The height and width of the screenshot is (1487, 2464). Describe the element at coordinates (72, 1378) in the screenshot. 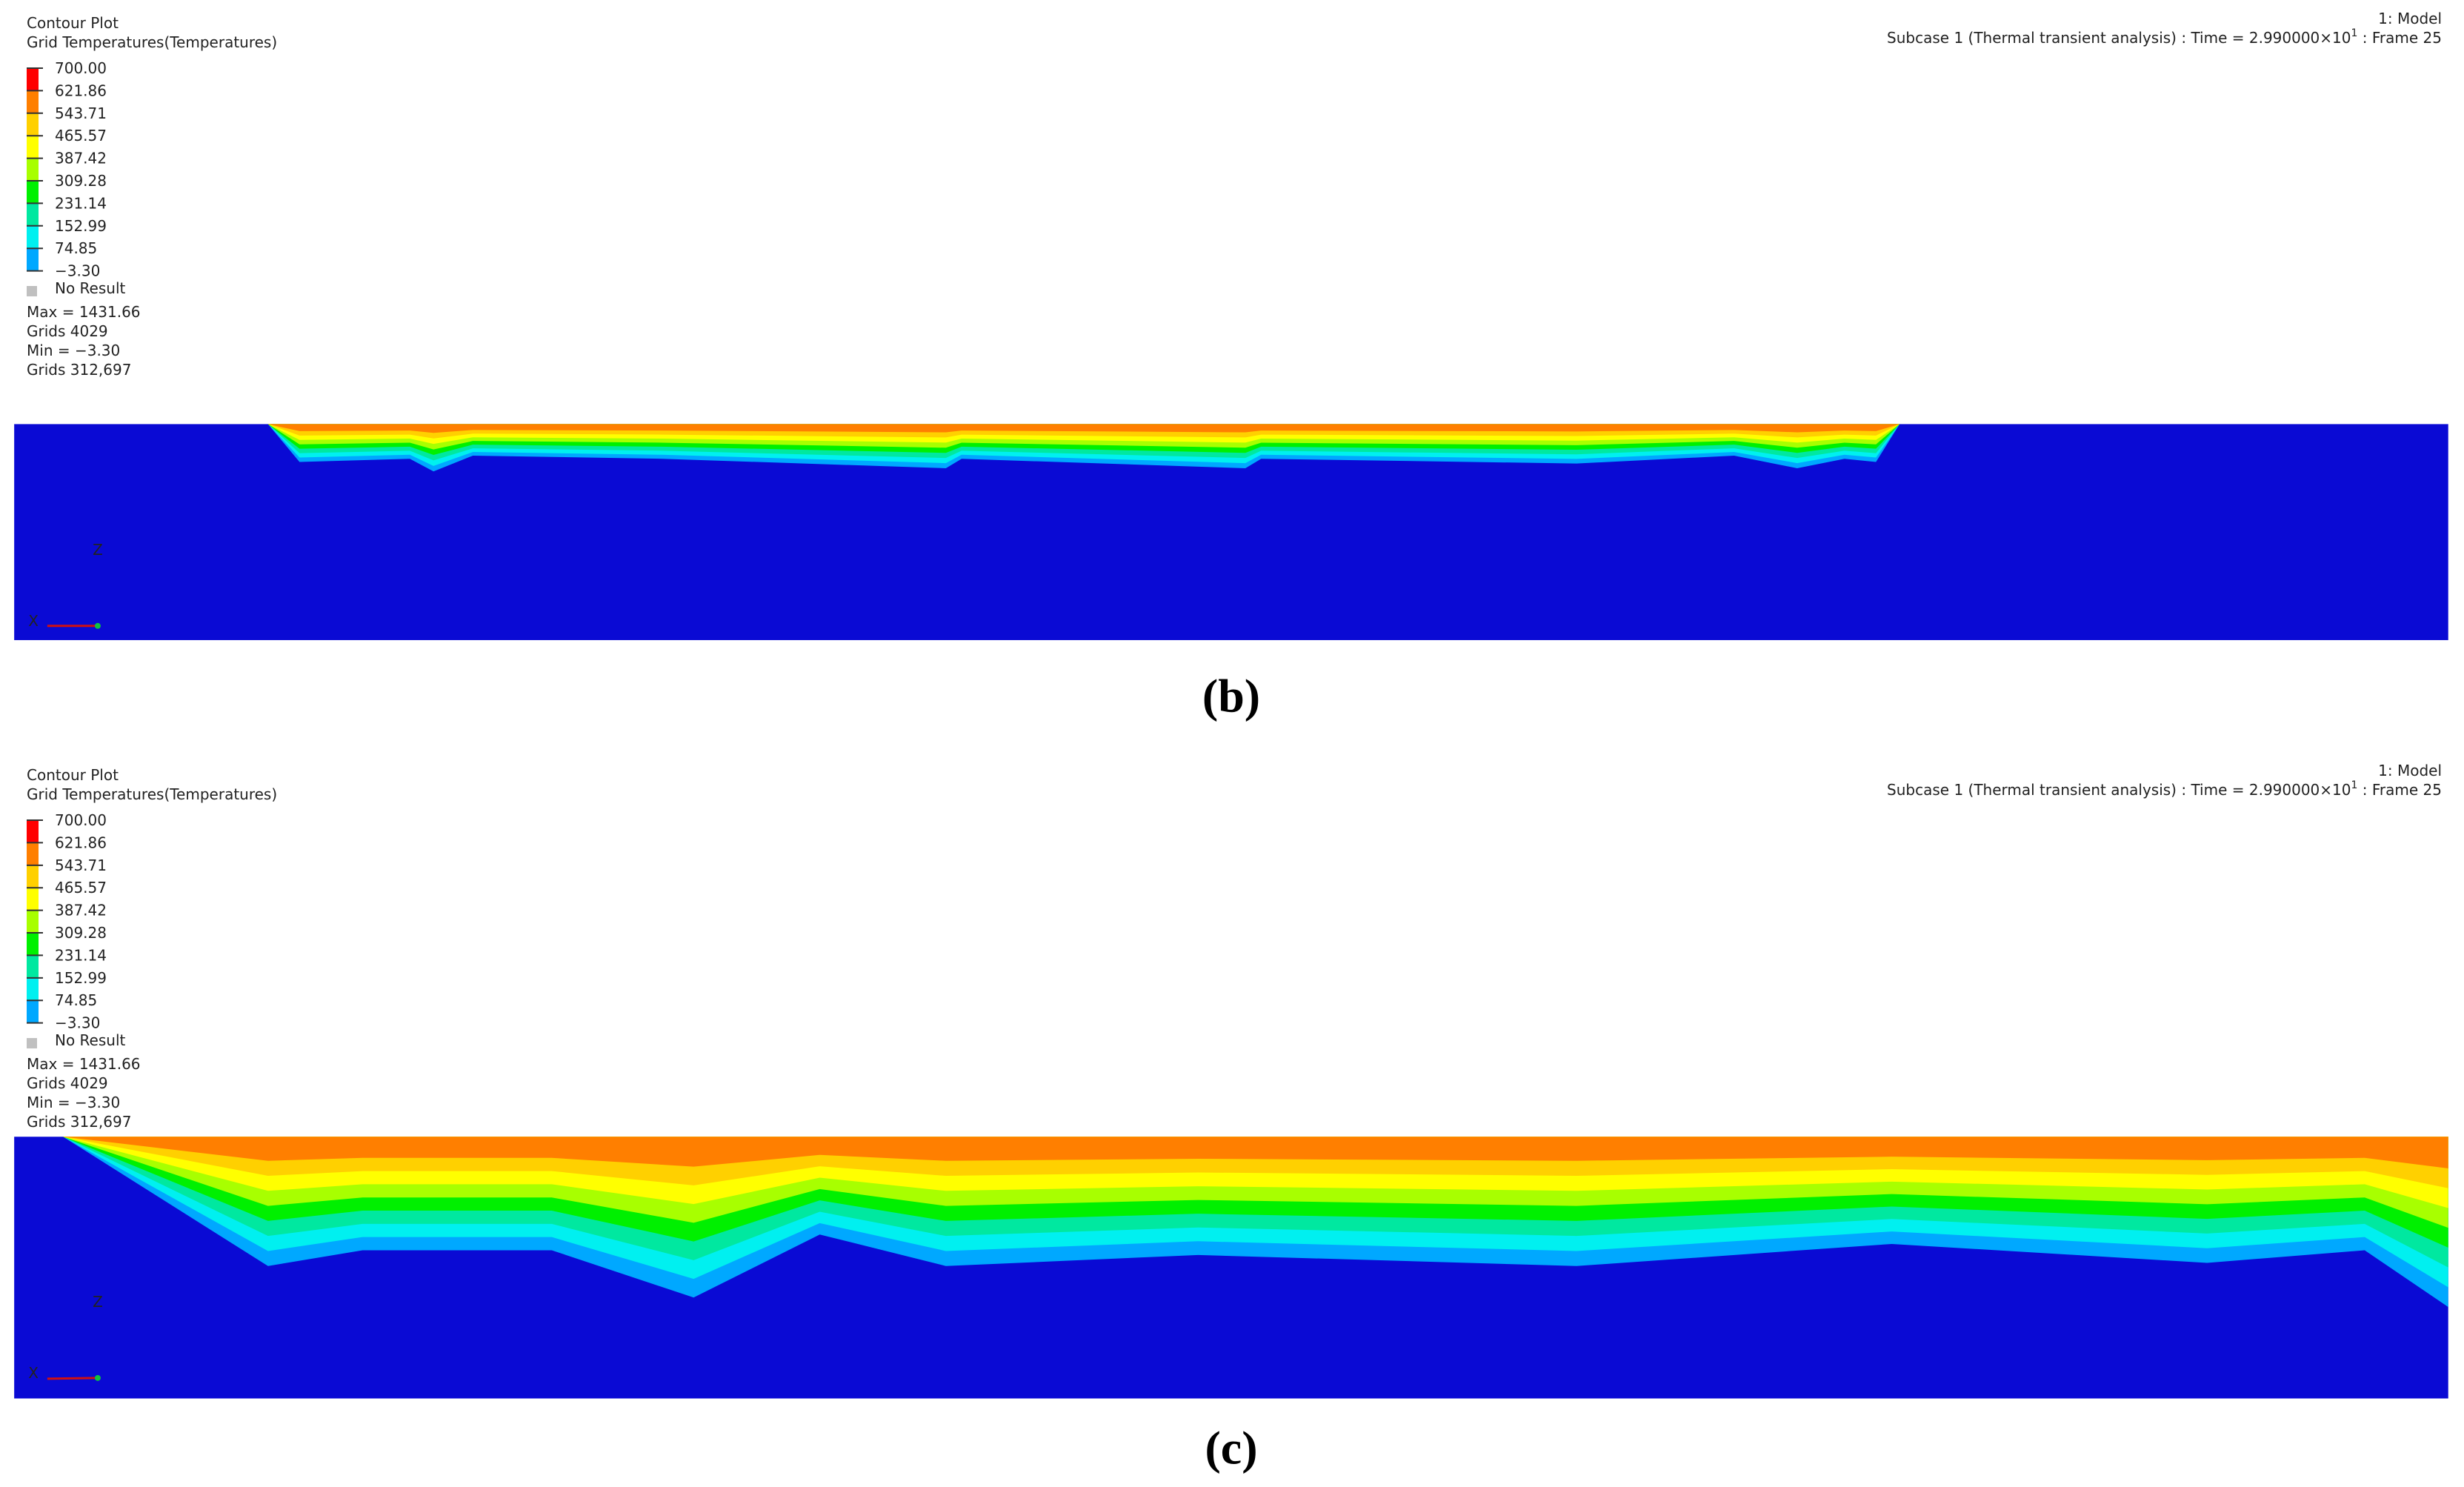

I see `triad-axis` at that location.